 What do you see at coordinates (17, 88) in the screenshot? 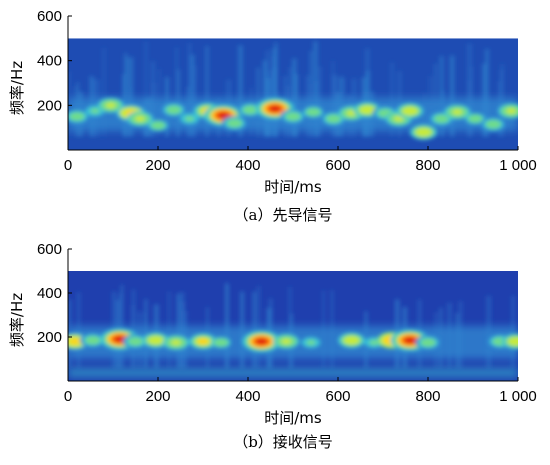
I see `panel-a-y-axis-label: 频率/Hz` at bounding box center [17, 88].